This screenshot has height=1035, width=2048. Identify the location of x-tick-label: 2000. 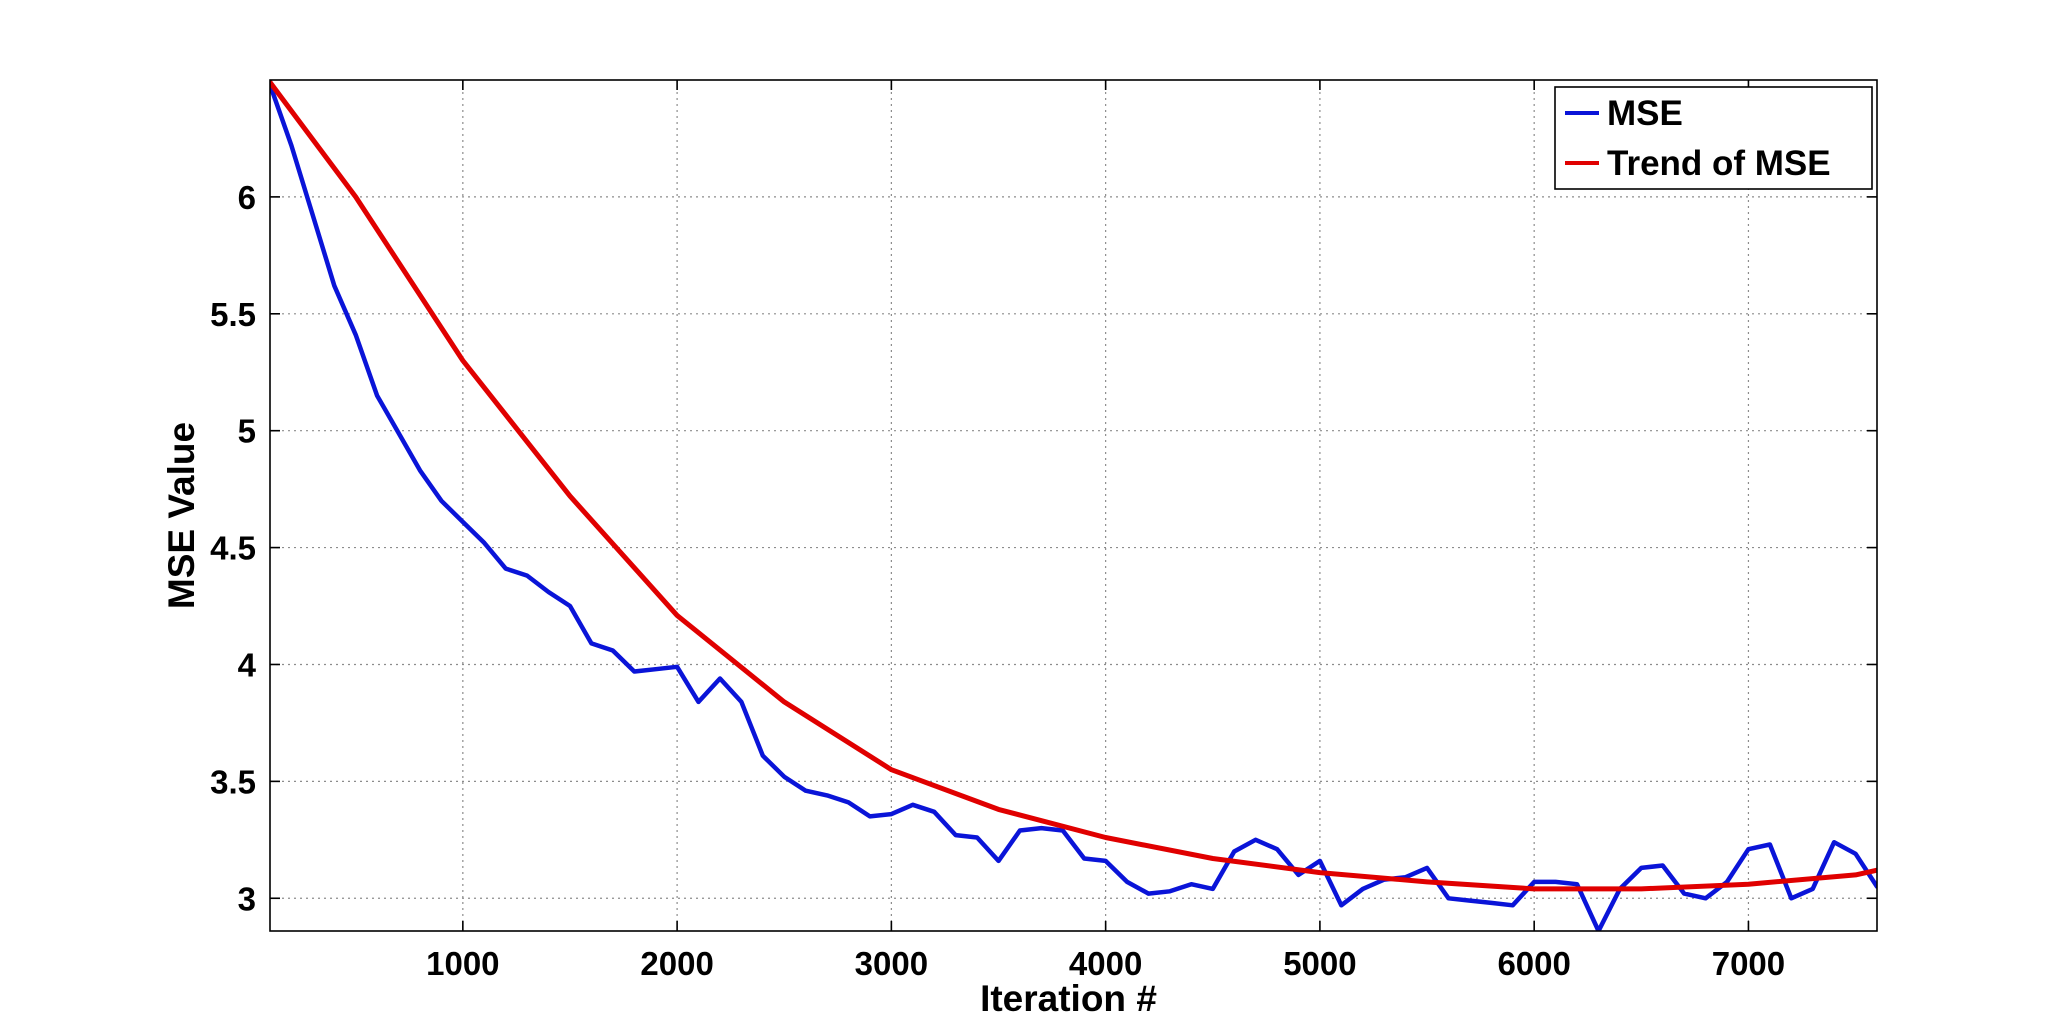
(676, 963).